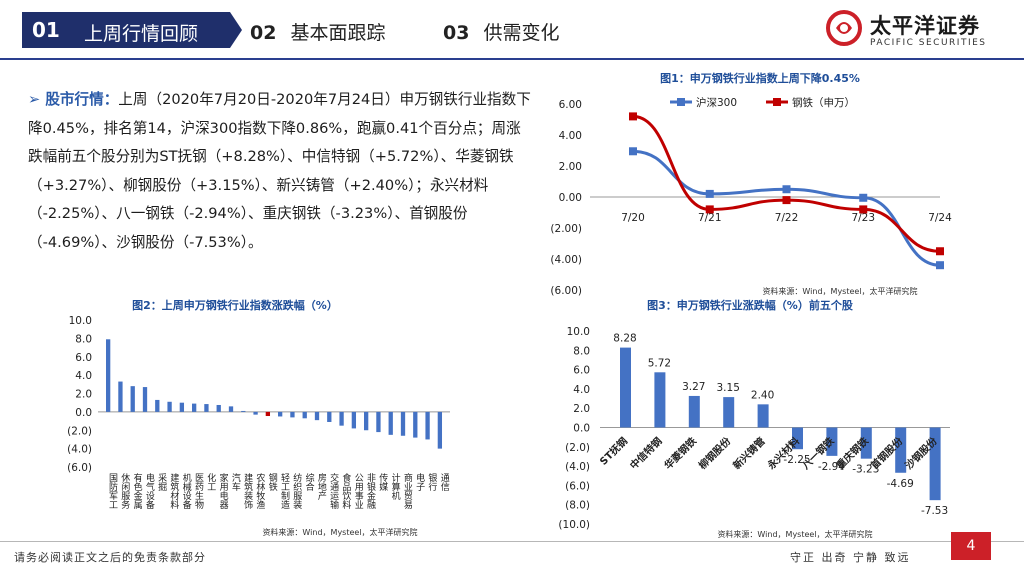 This screenshot has height=576, width=1024. What do you see at coordinates (566, 260) in the screenshot?
I see `y-tick-label: (4.00)` at bounding box center [566, 260].